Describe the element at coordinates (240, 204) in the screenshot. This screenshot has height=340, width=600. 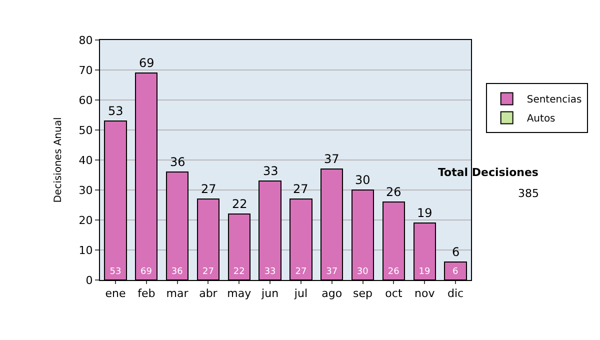
I see `total-label: 22` at that location.